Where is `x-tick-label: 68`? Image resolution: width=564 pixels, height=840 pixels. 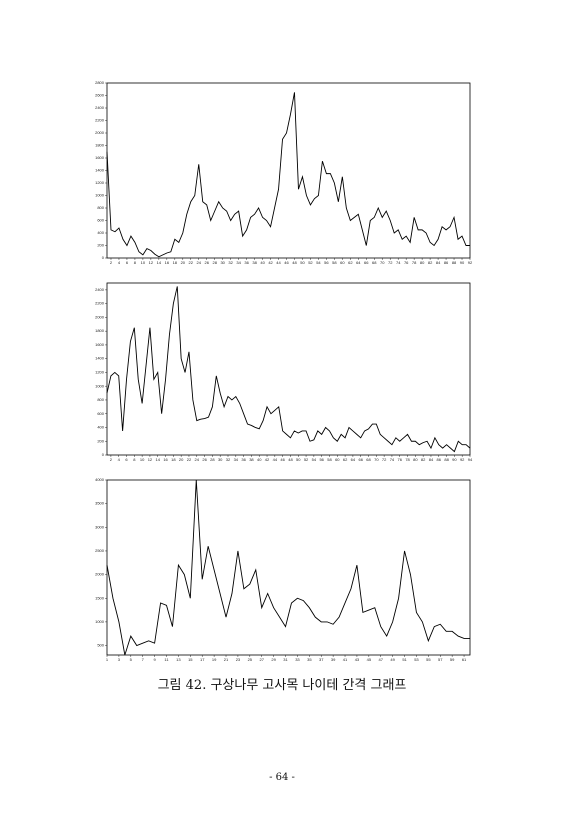 x-tick-label: 68 is located at coordinates (368, 459).